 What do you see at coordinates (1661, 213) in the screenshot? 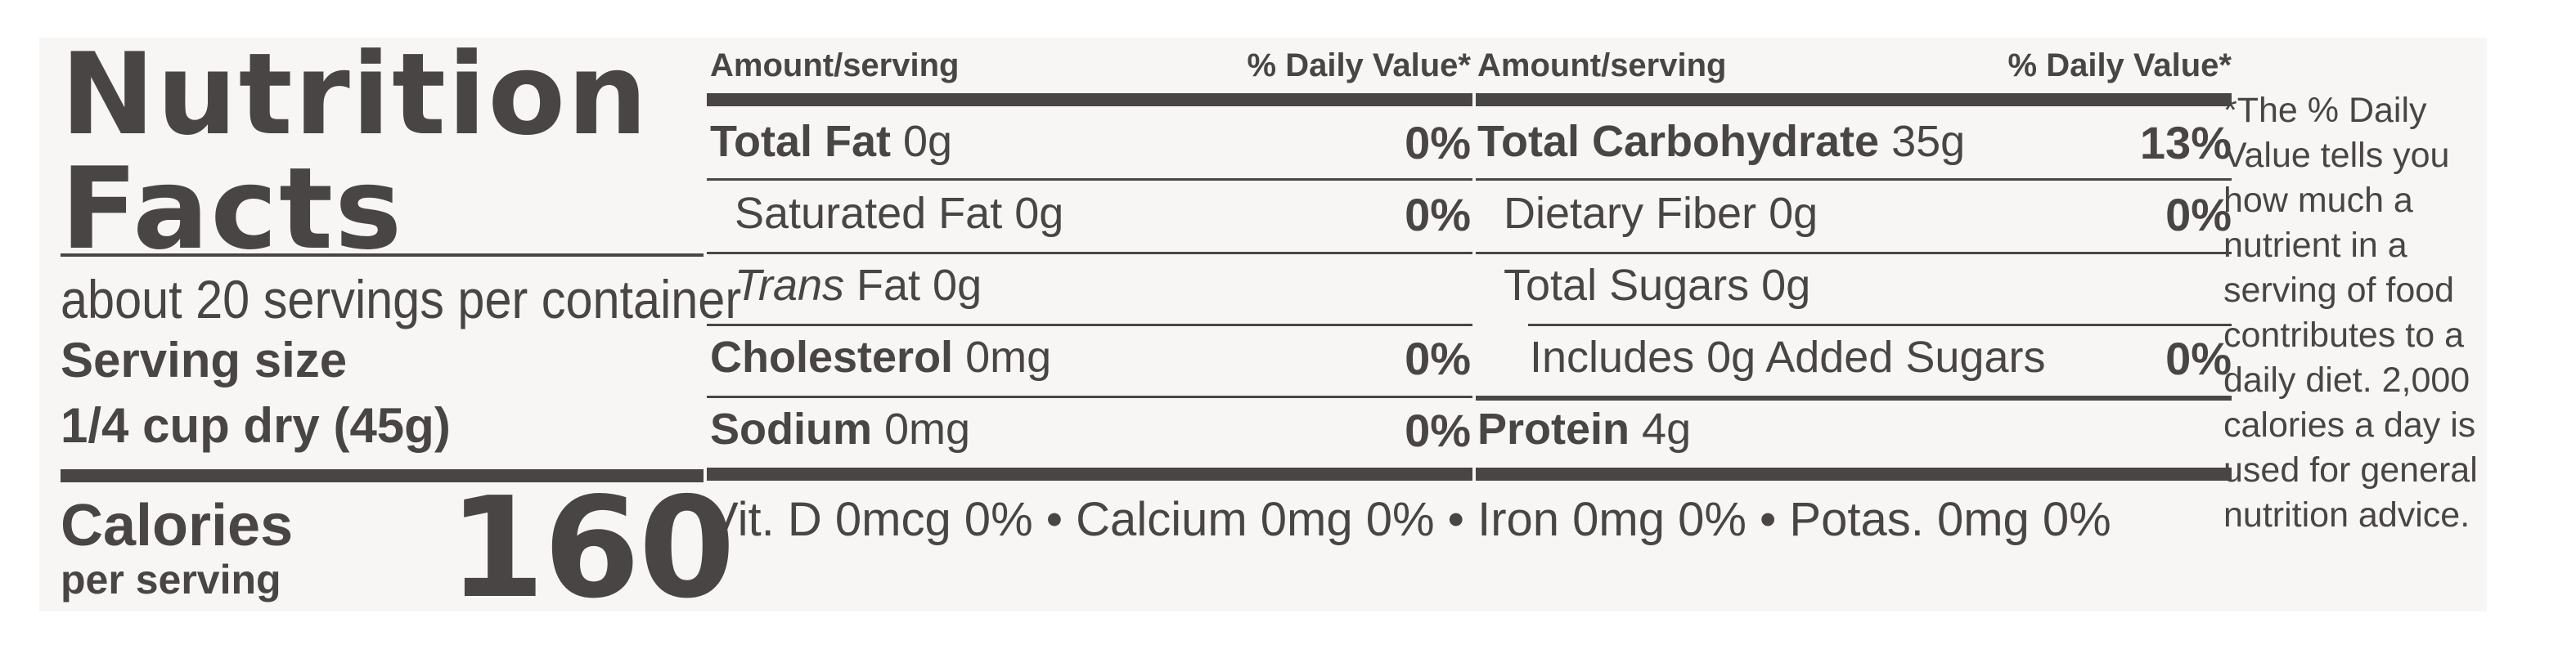
I see `row-dietary-fiber: Dietary Fiber 0g` at bounding box center [1661, 213].